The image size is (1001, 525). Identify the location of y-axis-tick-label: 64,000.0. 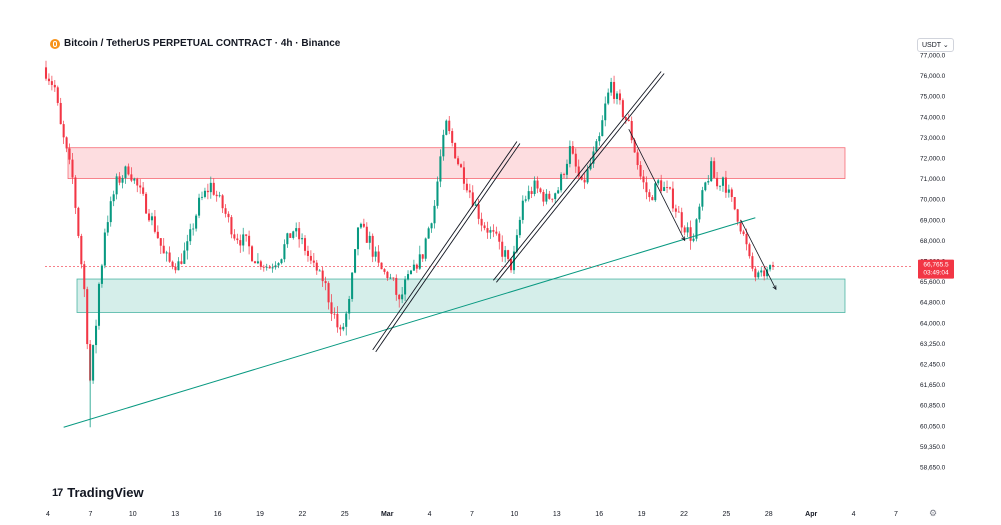
(933, 323).